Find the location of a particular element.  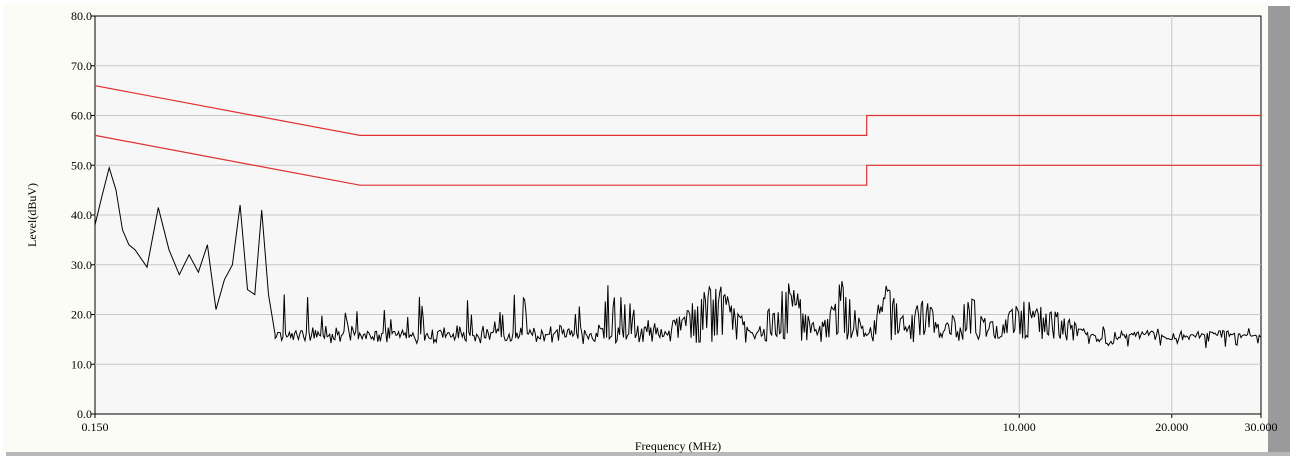

y-tick-label: 70.0 is located at coordinates (81, 66).